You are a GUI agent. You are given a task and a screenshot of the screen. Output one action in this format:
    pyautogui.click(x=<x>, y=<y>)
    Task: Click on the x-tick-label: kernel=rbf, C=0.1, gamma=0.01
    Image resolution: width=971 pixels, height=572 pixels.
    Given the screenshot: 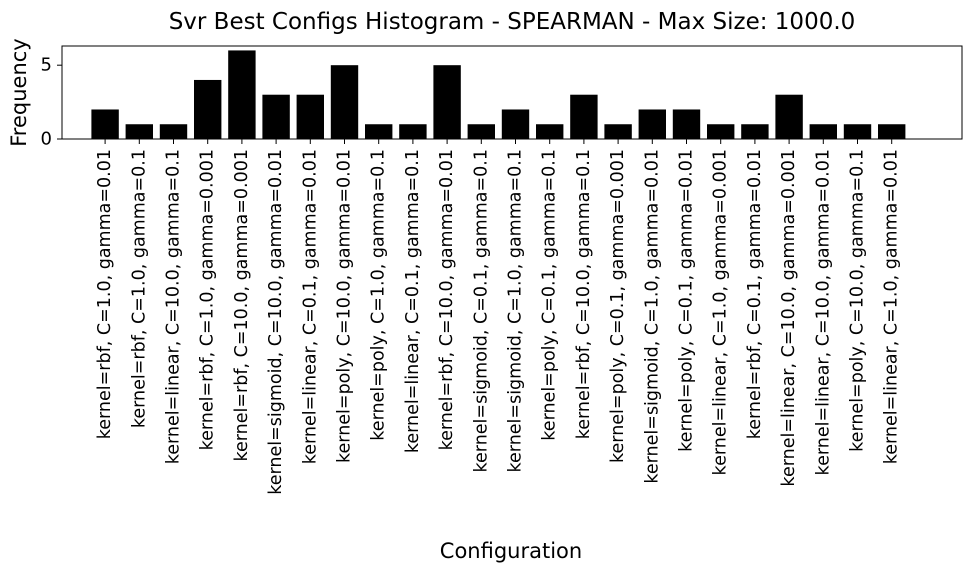 What is the action you would take?
    pyautogui.click(x=755, y=294)
    